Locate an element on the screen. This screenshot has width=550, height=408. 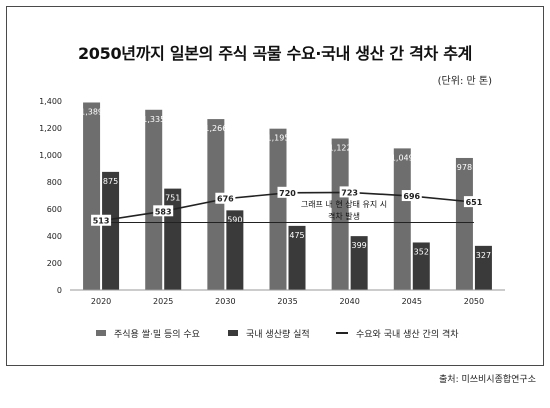
unit-label: (단위: 만 톤) is located at coordinates (464, 81).